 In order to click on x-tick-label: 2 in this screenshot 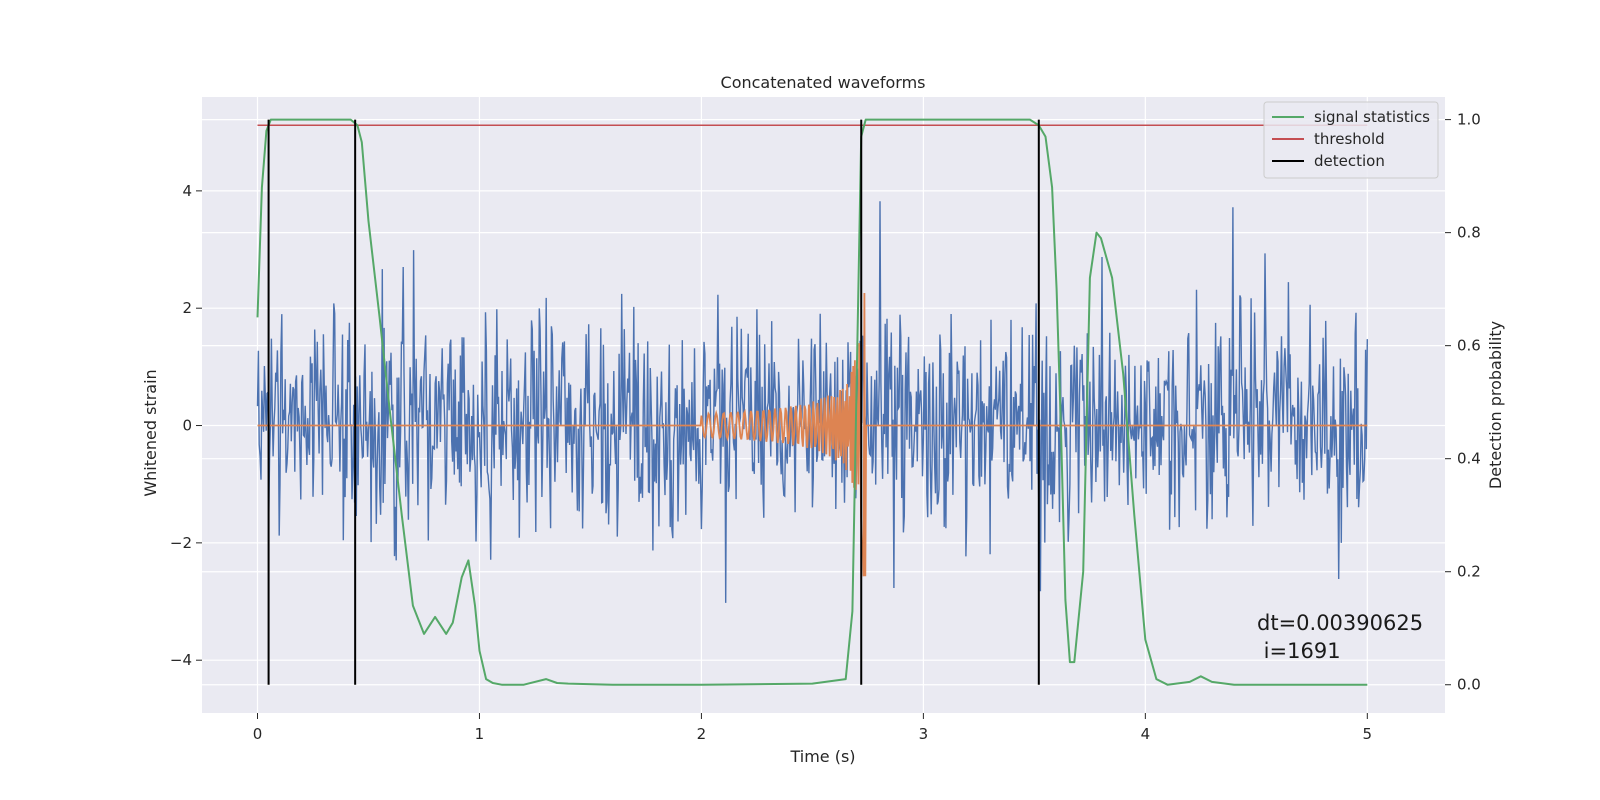, I will do `click(702, 734)`.